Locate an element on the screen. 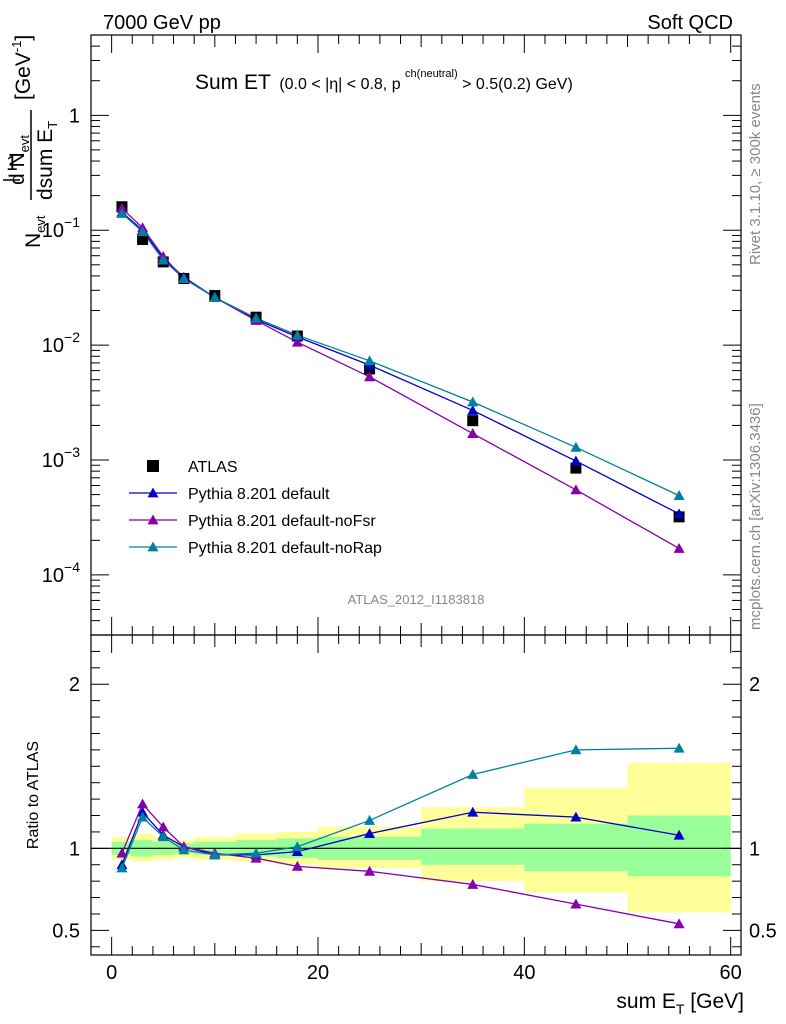 The height and width of the screenshot is (1024, 786). x-tick-label: 40 is located at coordinates (524, 973).